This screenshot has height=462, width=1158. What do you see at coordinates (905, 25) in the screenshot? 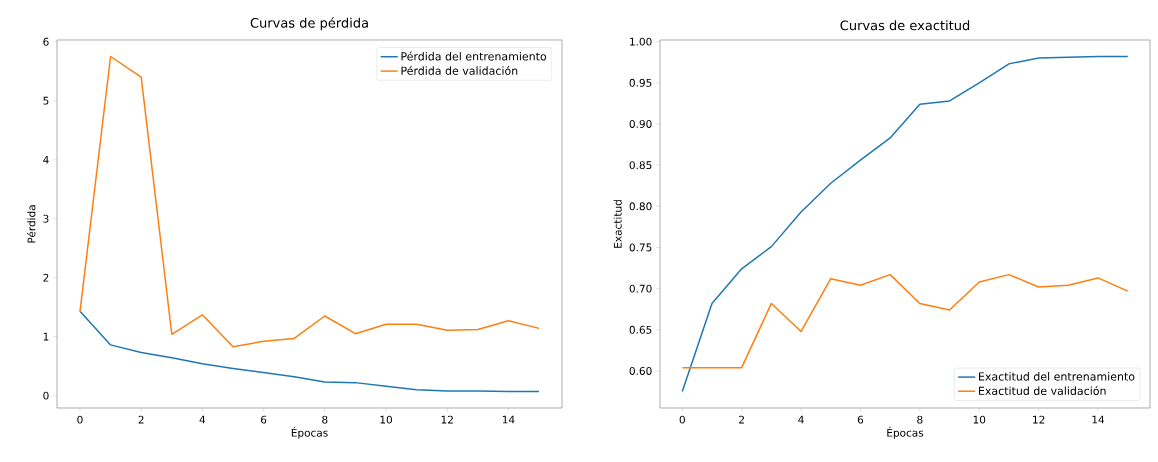
I see `chart-title: Curvas de exactitud` at bounding box center [905, 25].